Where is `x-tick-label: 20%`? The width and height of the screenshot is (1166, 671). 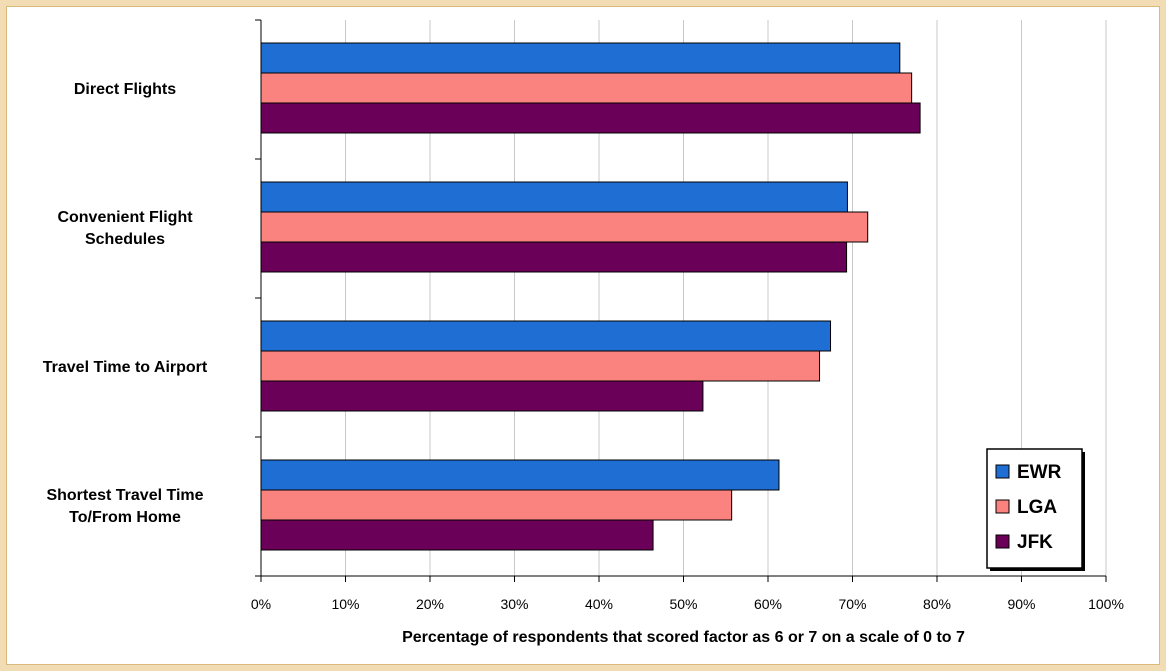 x-tick-label: 20% is located at coordinates (430, 604).